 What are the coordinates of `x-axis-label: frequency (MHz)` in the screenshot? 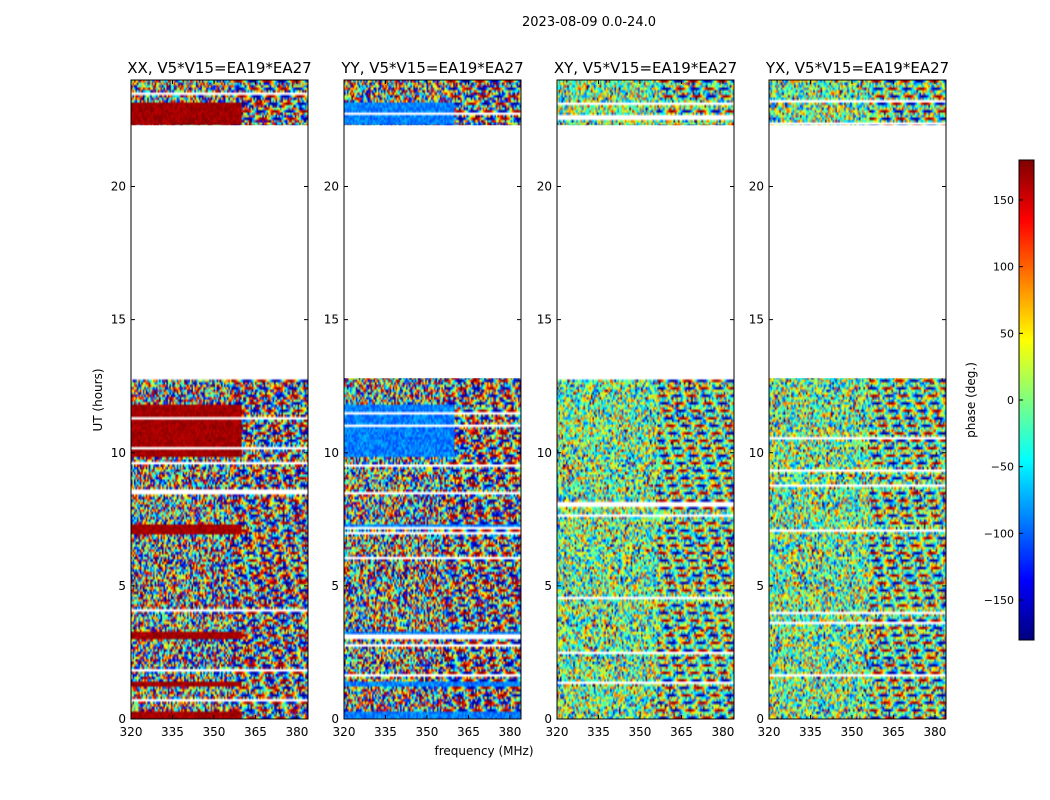 It's located at (483, 751).